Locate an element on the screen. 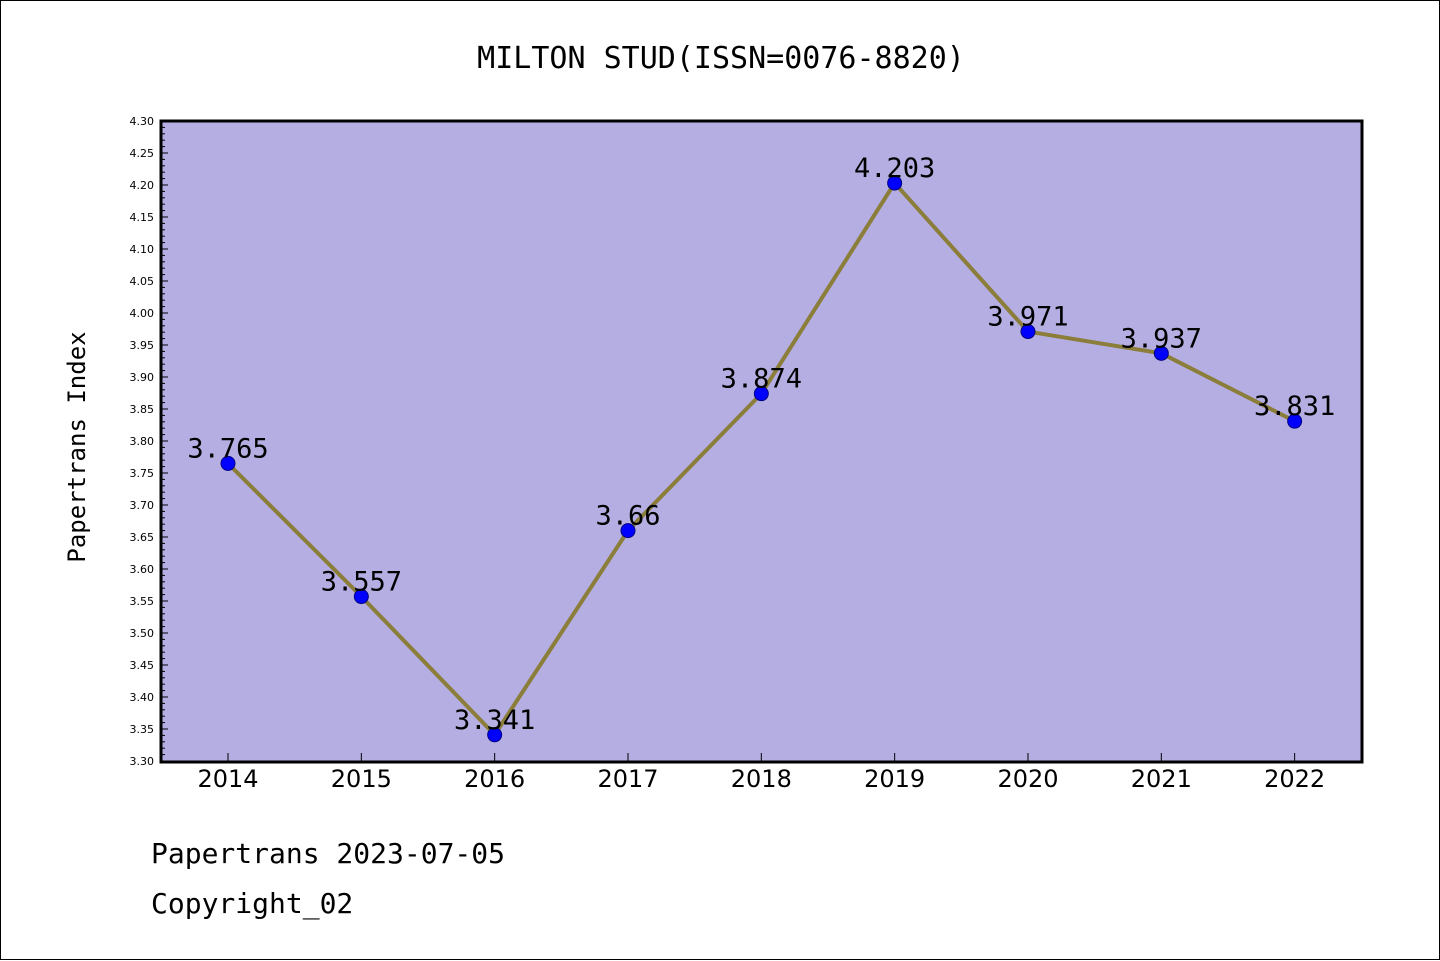 Image resolution: width=1440 pixels, height=961 pixels. y-tick-label: 4.05 is located at coordinates (142, 281).